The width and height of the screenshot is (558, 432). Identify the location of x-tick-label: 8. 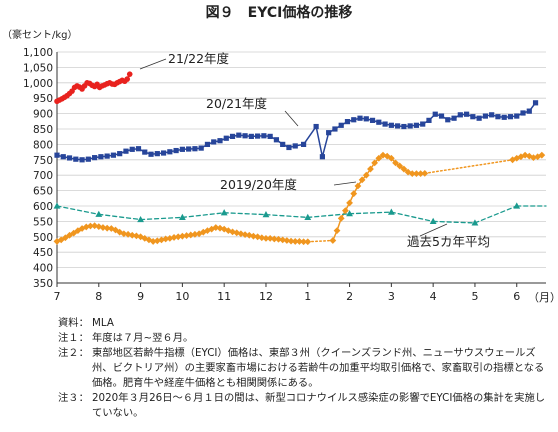
(98, 296).